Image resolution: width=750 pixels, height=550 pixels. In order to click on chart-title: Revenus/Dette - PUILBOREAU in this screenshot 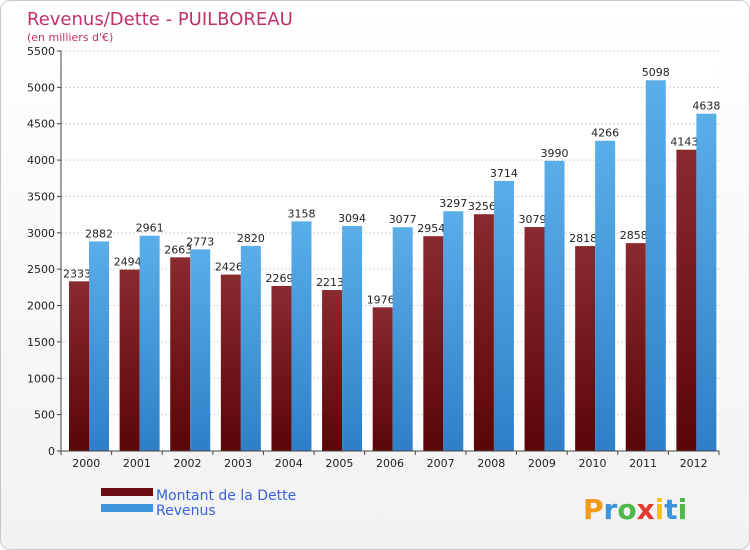, I will do `click(160, 19)`.